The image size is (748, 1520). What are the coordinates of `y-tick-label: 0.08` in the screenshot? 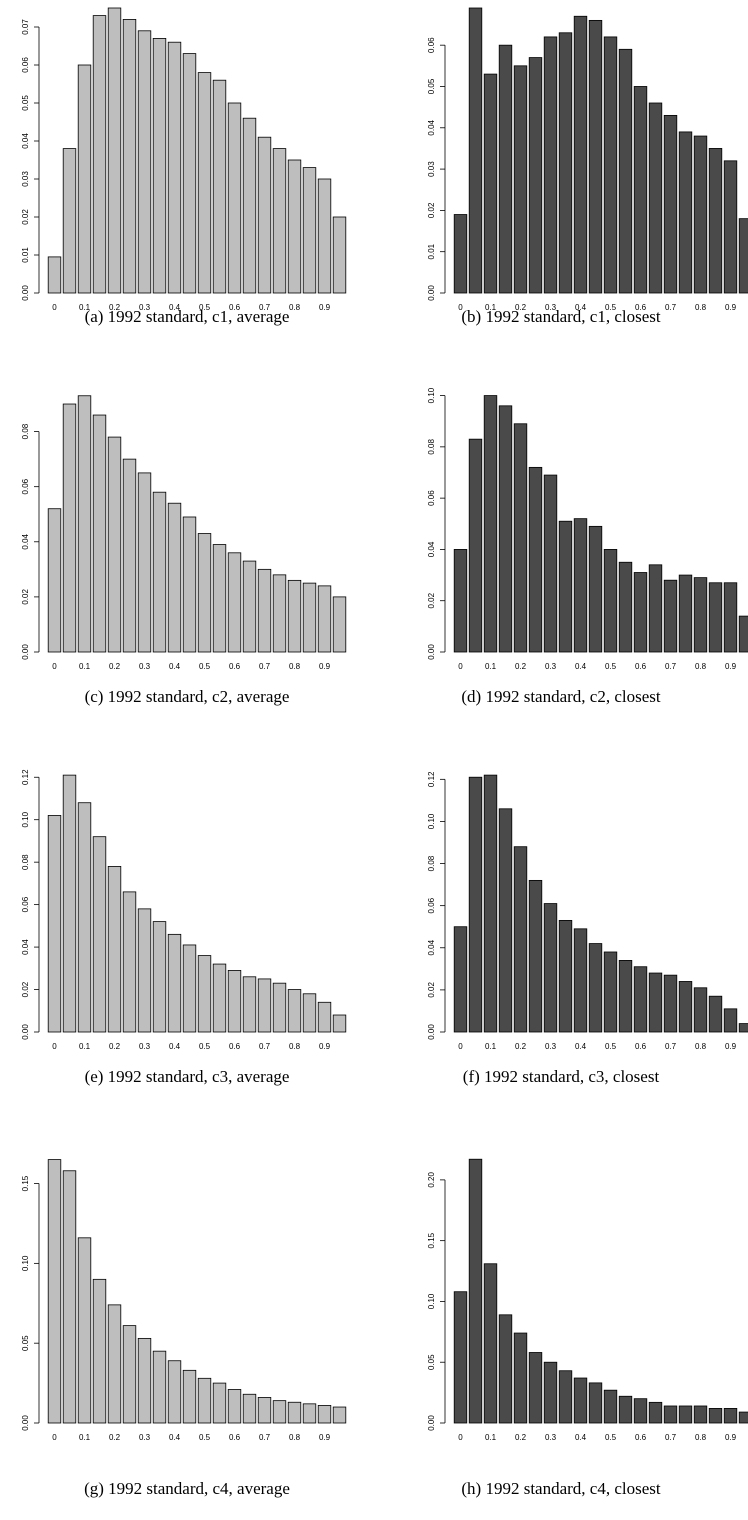 It's located at (431, 863).